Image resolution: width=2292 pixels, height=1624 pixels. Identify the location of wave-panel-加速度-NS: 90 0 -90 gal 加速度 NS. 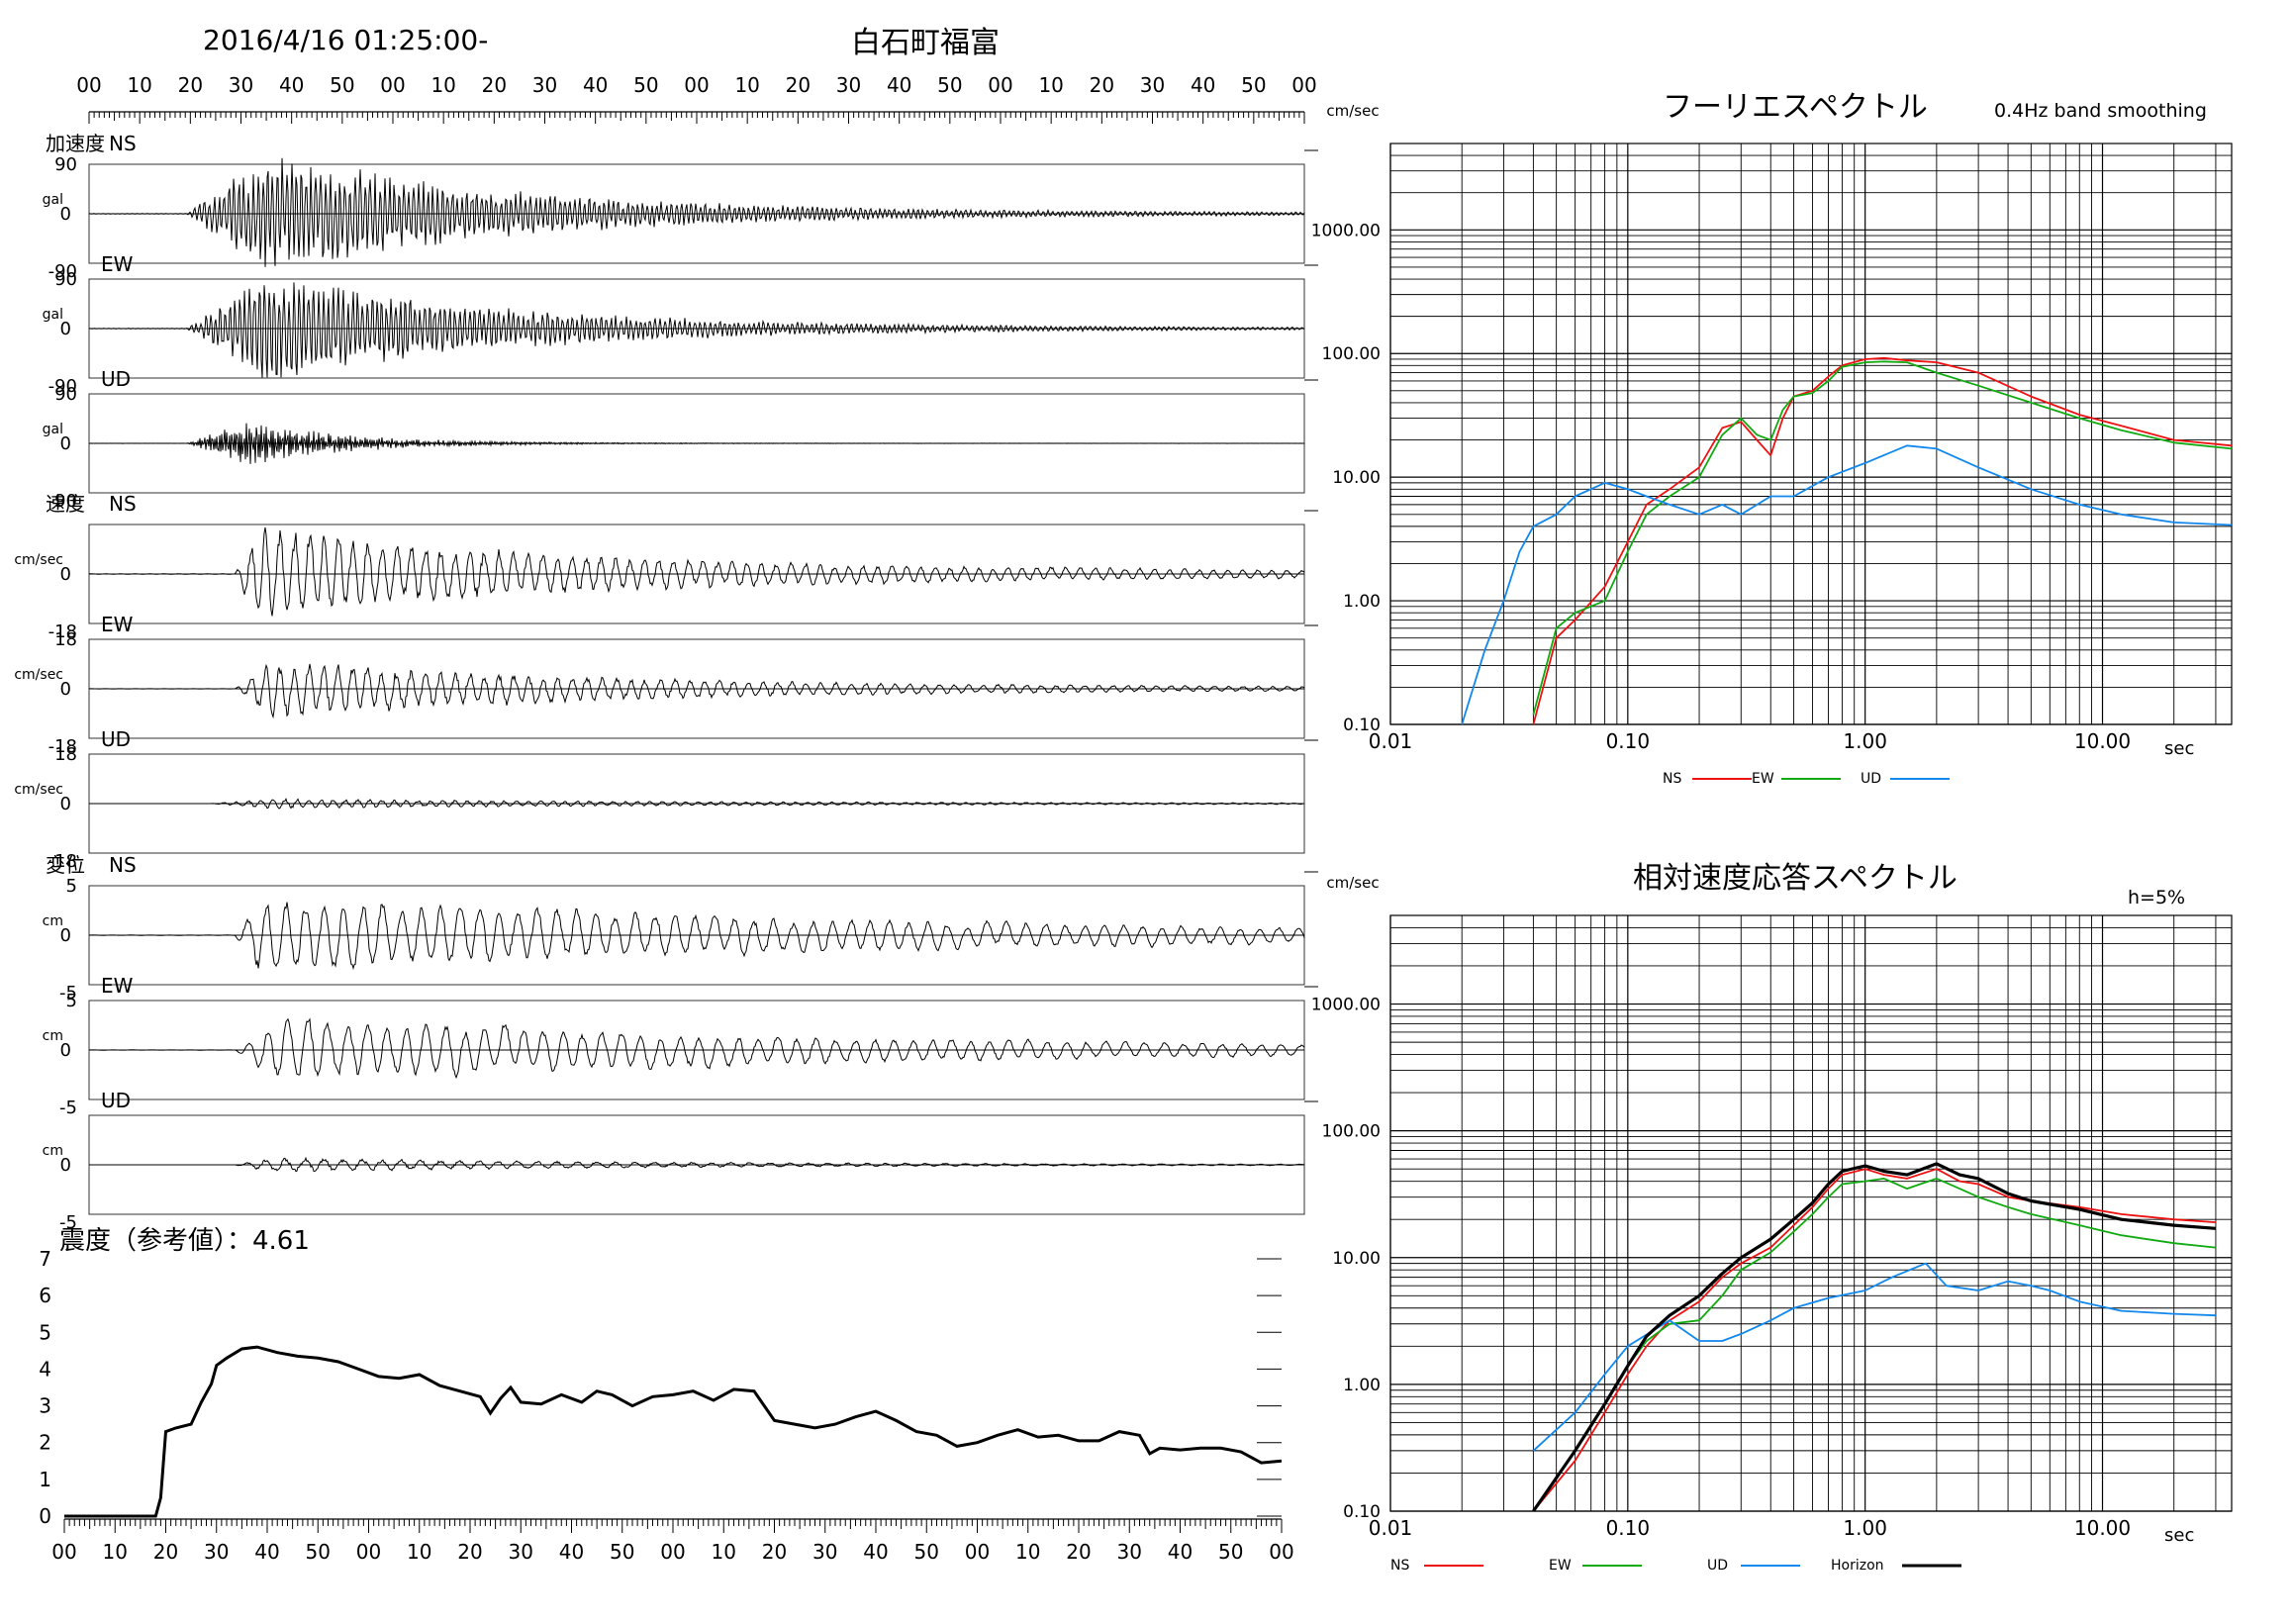
(680, 207).